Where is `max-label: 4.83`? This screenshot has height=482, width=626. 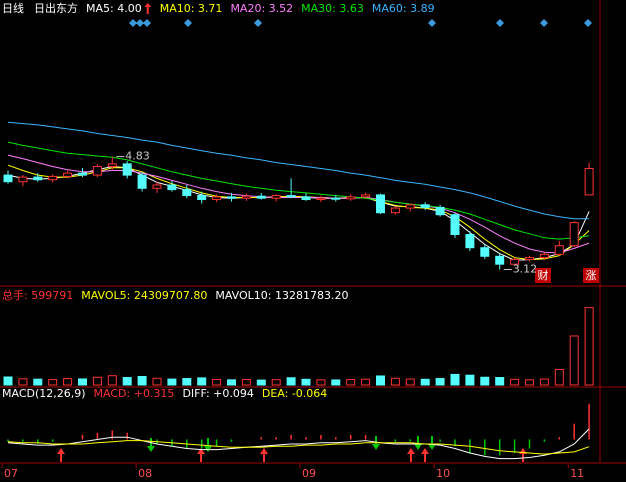
max-label: 4.83 is located at coordinates (137, 156).